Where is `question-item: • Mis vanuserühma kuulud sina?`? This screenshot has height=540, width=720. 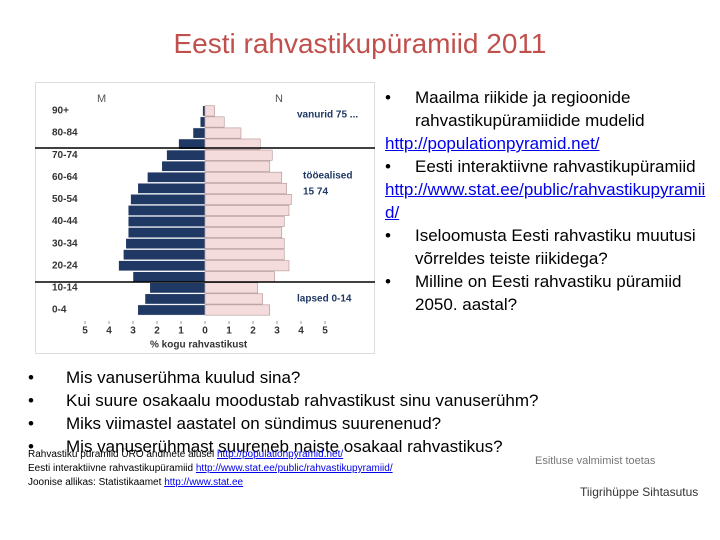
question-item: • Mis vanuserühma kuulud sina? is located at coordinates (283, 377).